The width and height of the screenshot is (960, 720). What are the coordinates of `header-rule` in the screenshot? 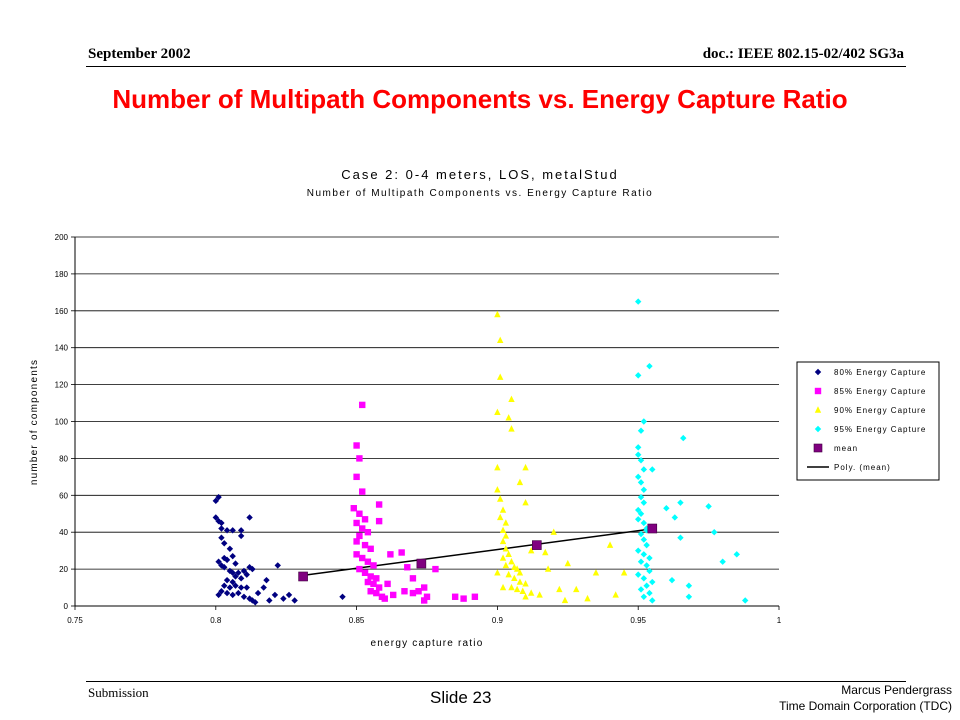 It's located at (496, 66).